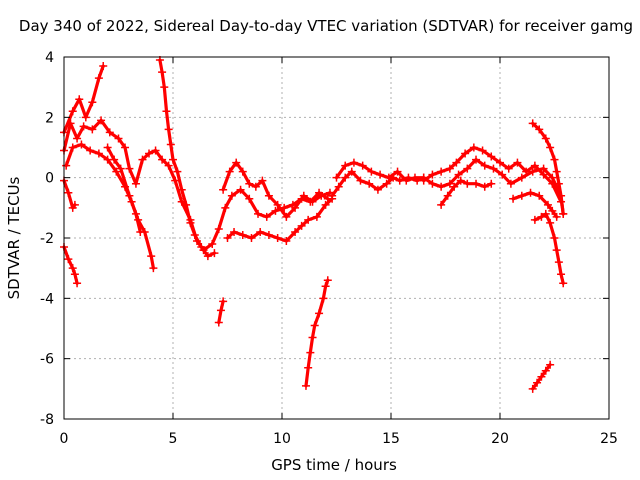  I want to click on y-tick-label: -4, so click(47, 299).